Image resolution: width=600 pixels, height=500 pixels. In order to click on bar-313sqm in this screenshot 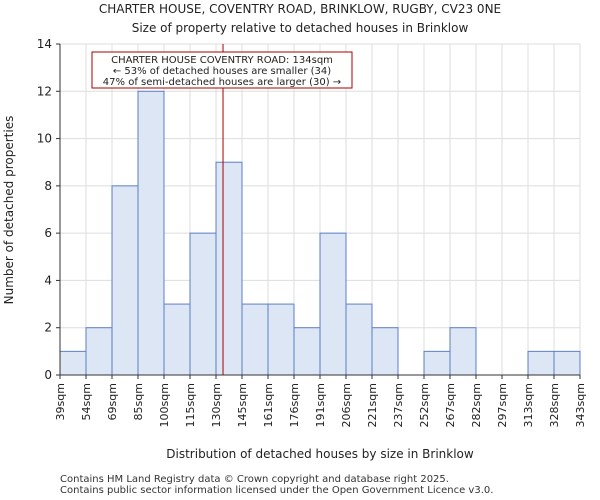, I will do `click(541, 363)`.